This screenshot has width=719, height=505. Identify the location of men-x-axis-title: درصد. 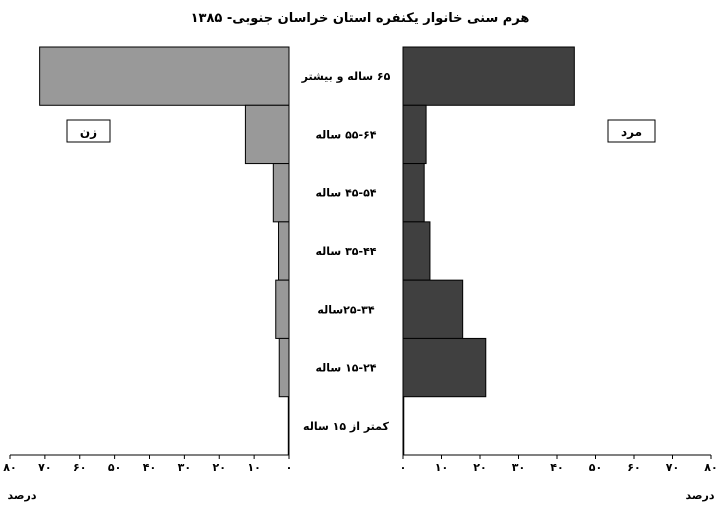
(700, 495).